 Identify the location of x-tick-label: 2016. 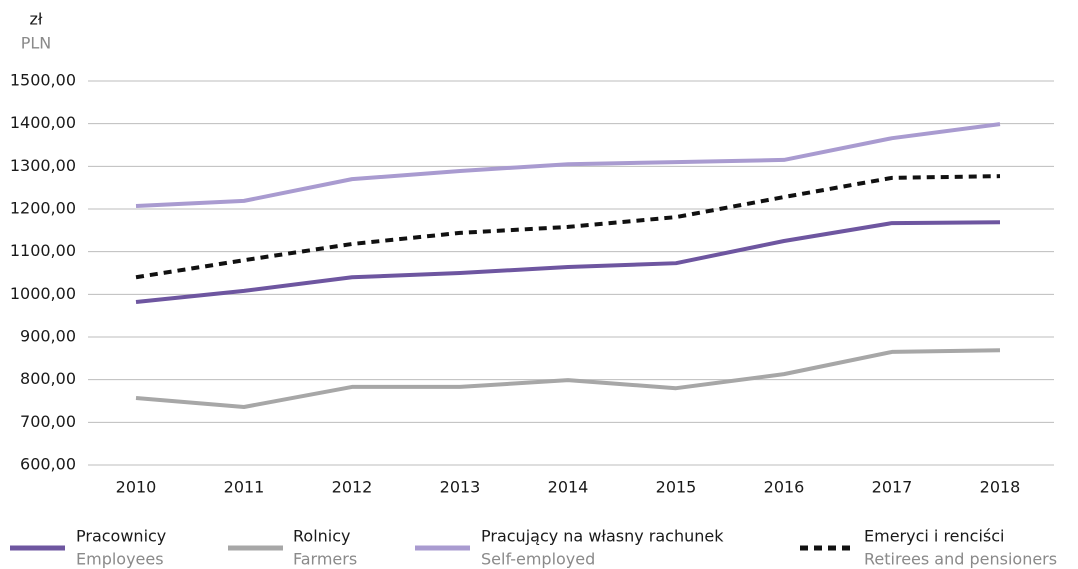
(784, 487).